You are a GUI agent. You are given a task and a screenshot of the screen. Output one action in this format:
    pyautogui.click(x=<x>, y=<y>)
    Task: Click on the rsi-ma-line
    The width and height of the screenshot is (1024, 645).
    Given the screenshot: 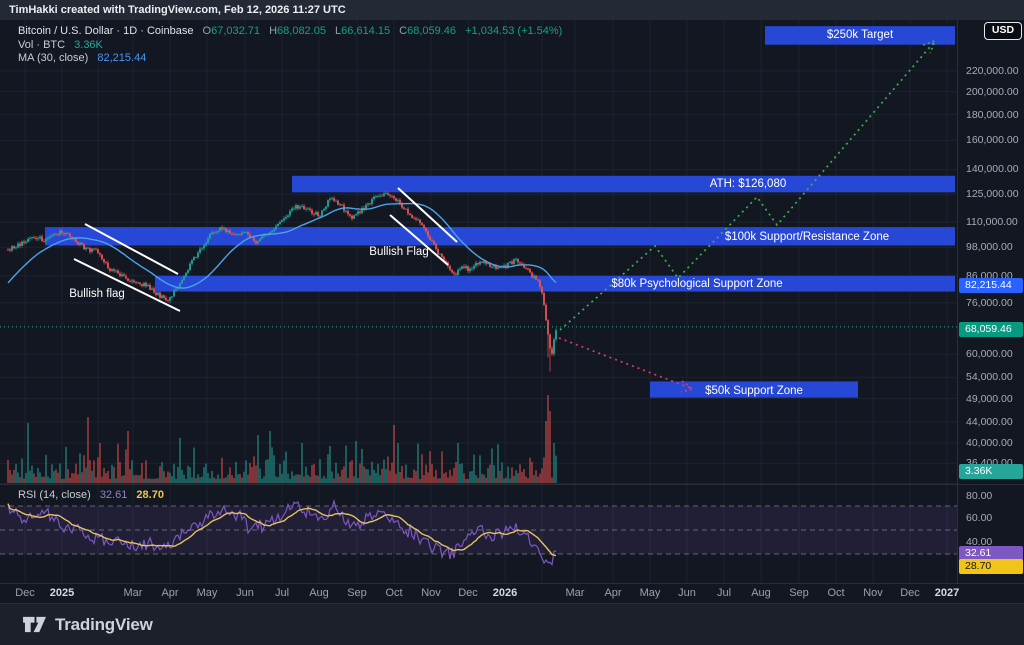 What is the action you would take?
    pyautogui.click(x=282, y=530)
    